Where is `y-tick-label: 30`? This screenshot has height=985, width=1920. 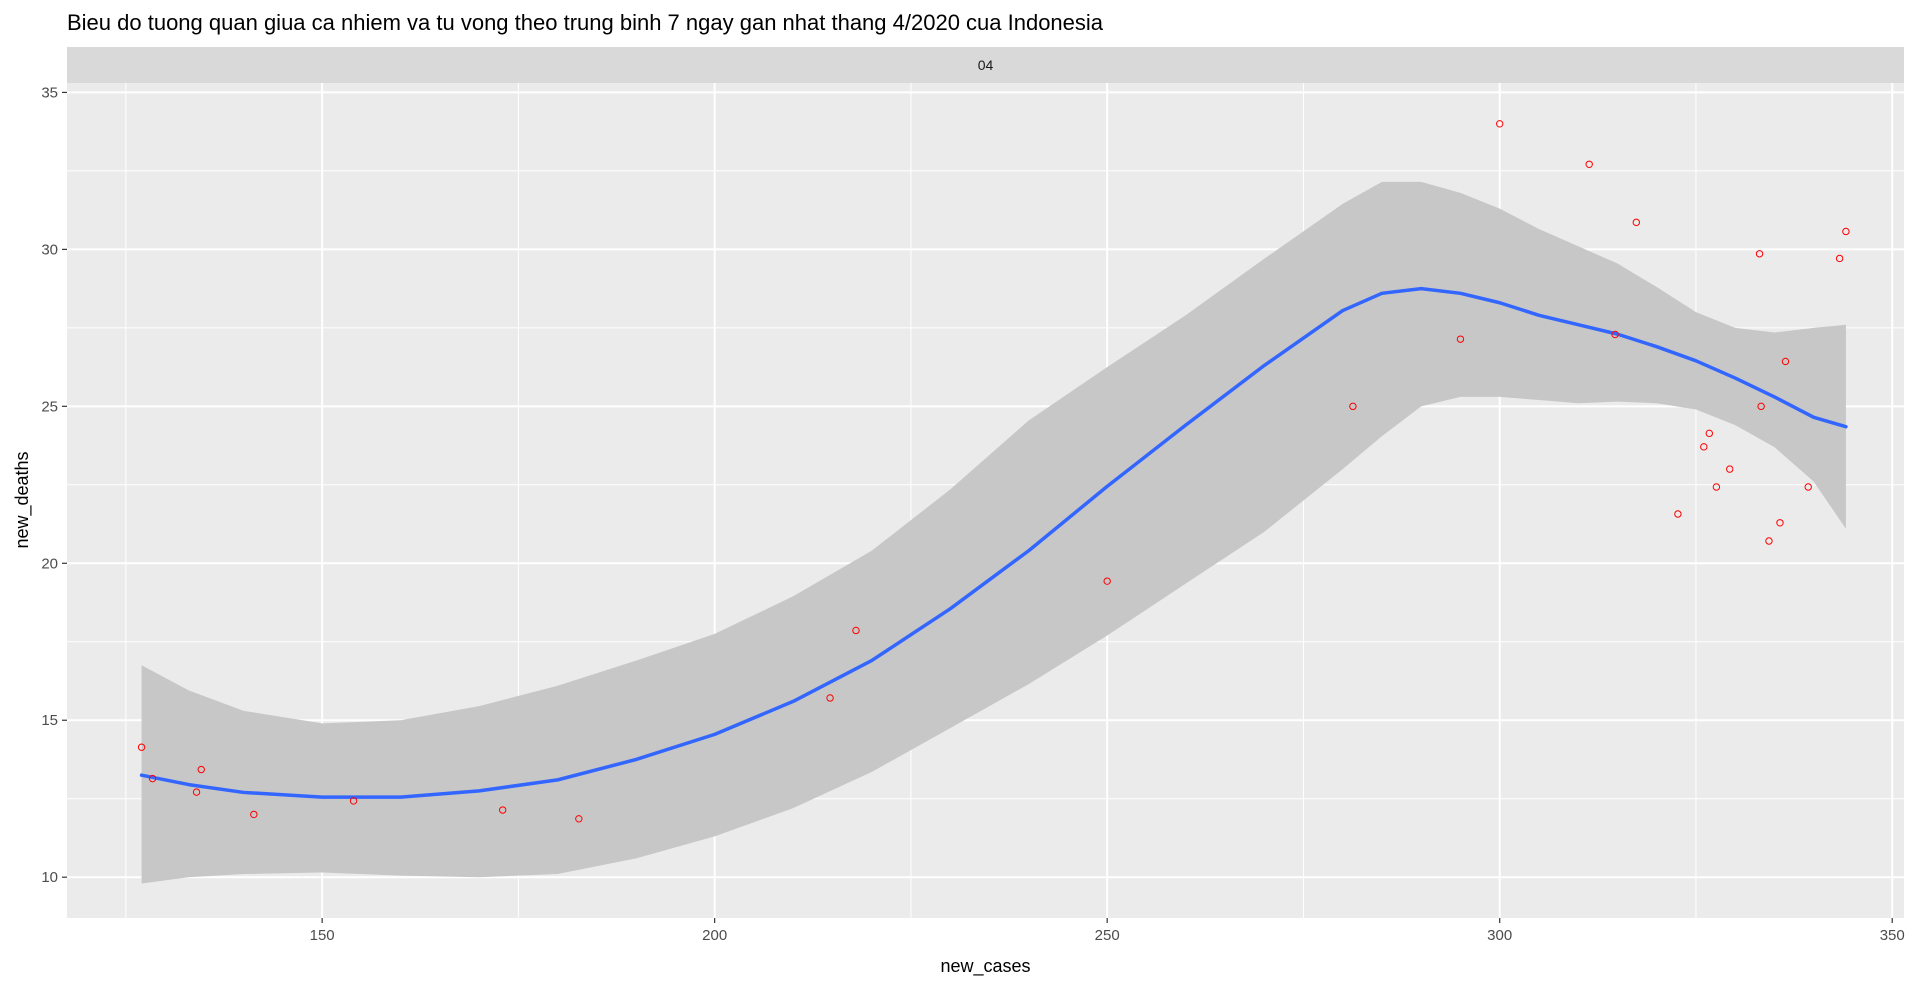
y-tick-label: 30 is located at coordinates (49, 249).